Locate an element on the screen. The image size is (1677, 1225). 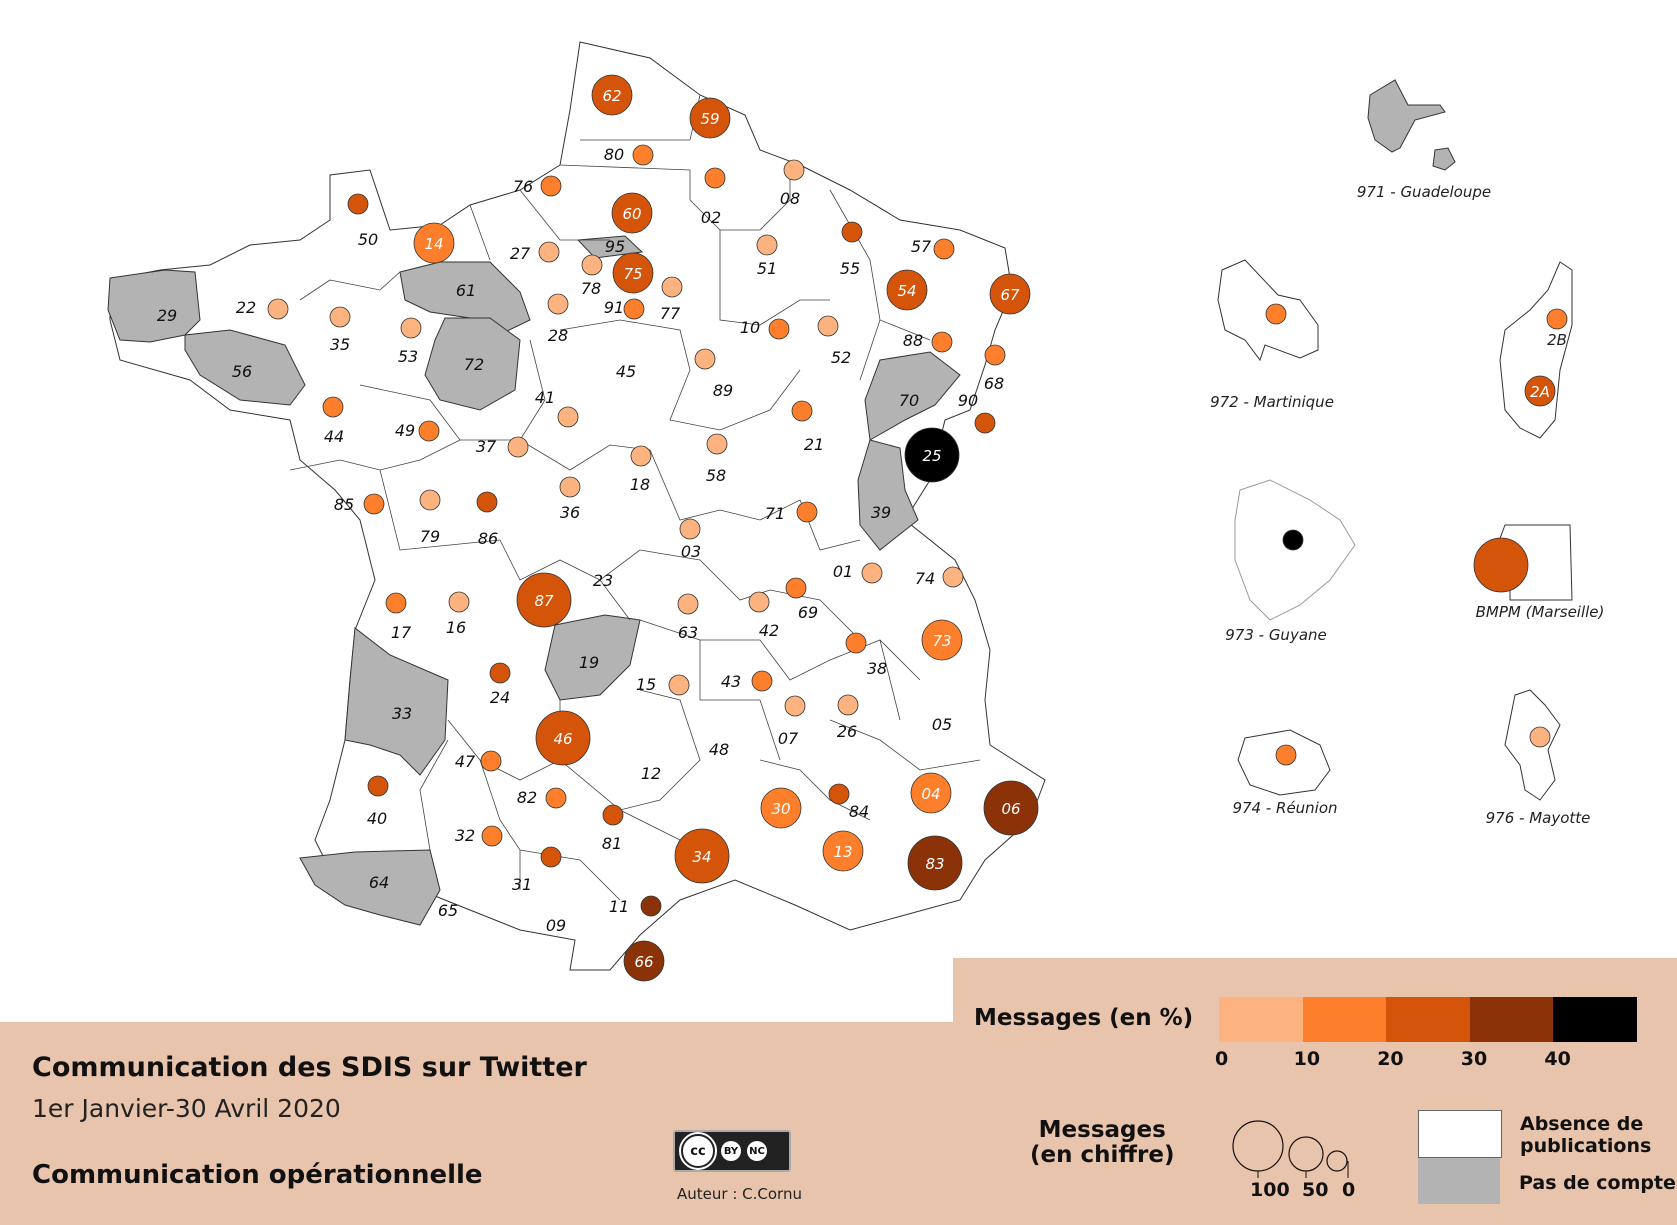
legend-no-account-swatch is located at coordinates (1459, 1181).